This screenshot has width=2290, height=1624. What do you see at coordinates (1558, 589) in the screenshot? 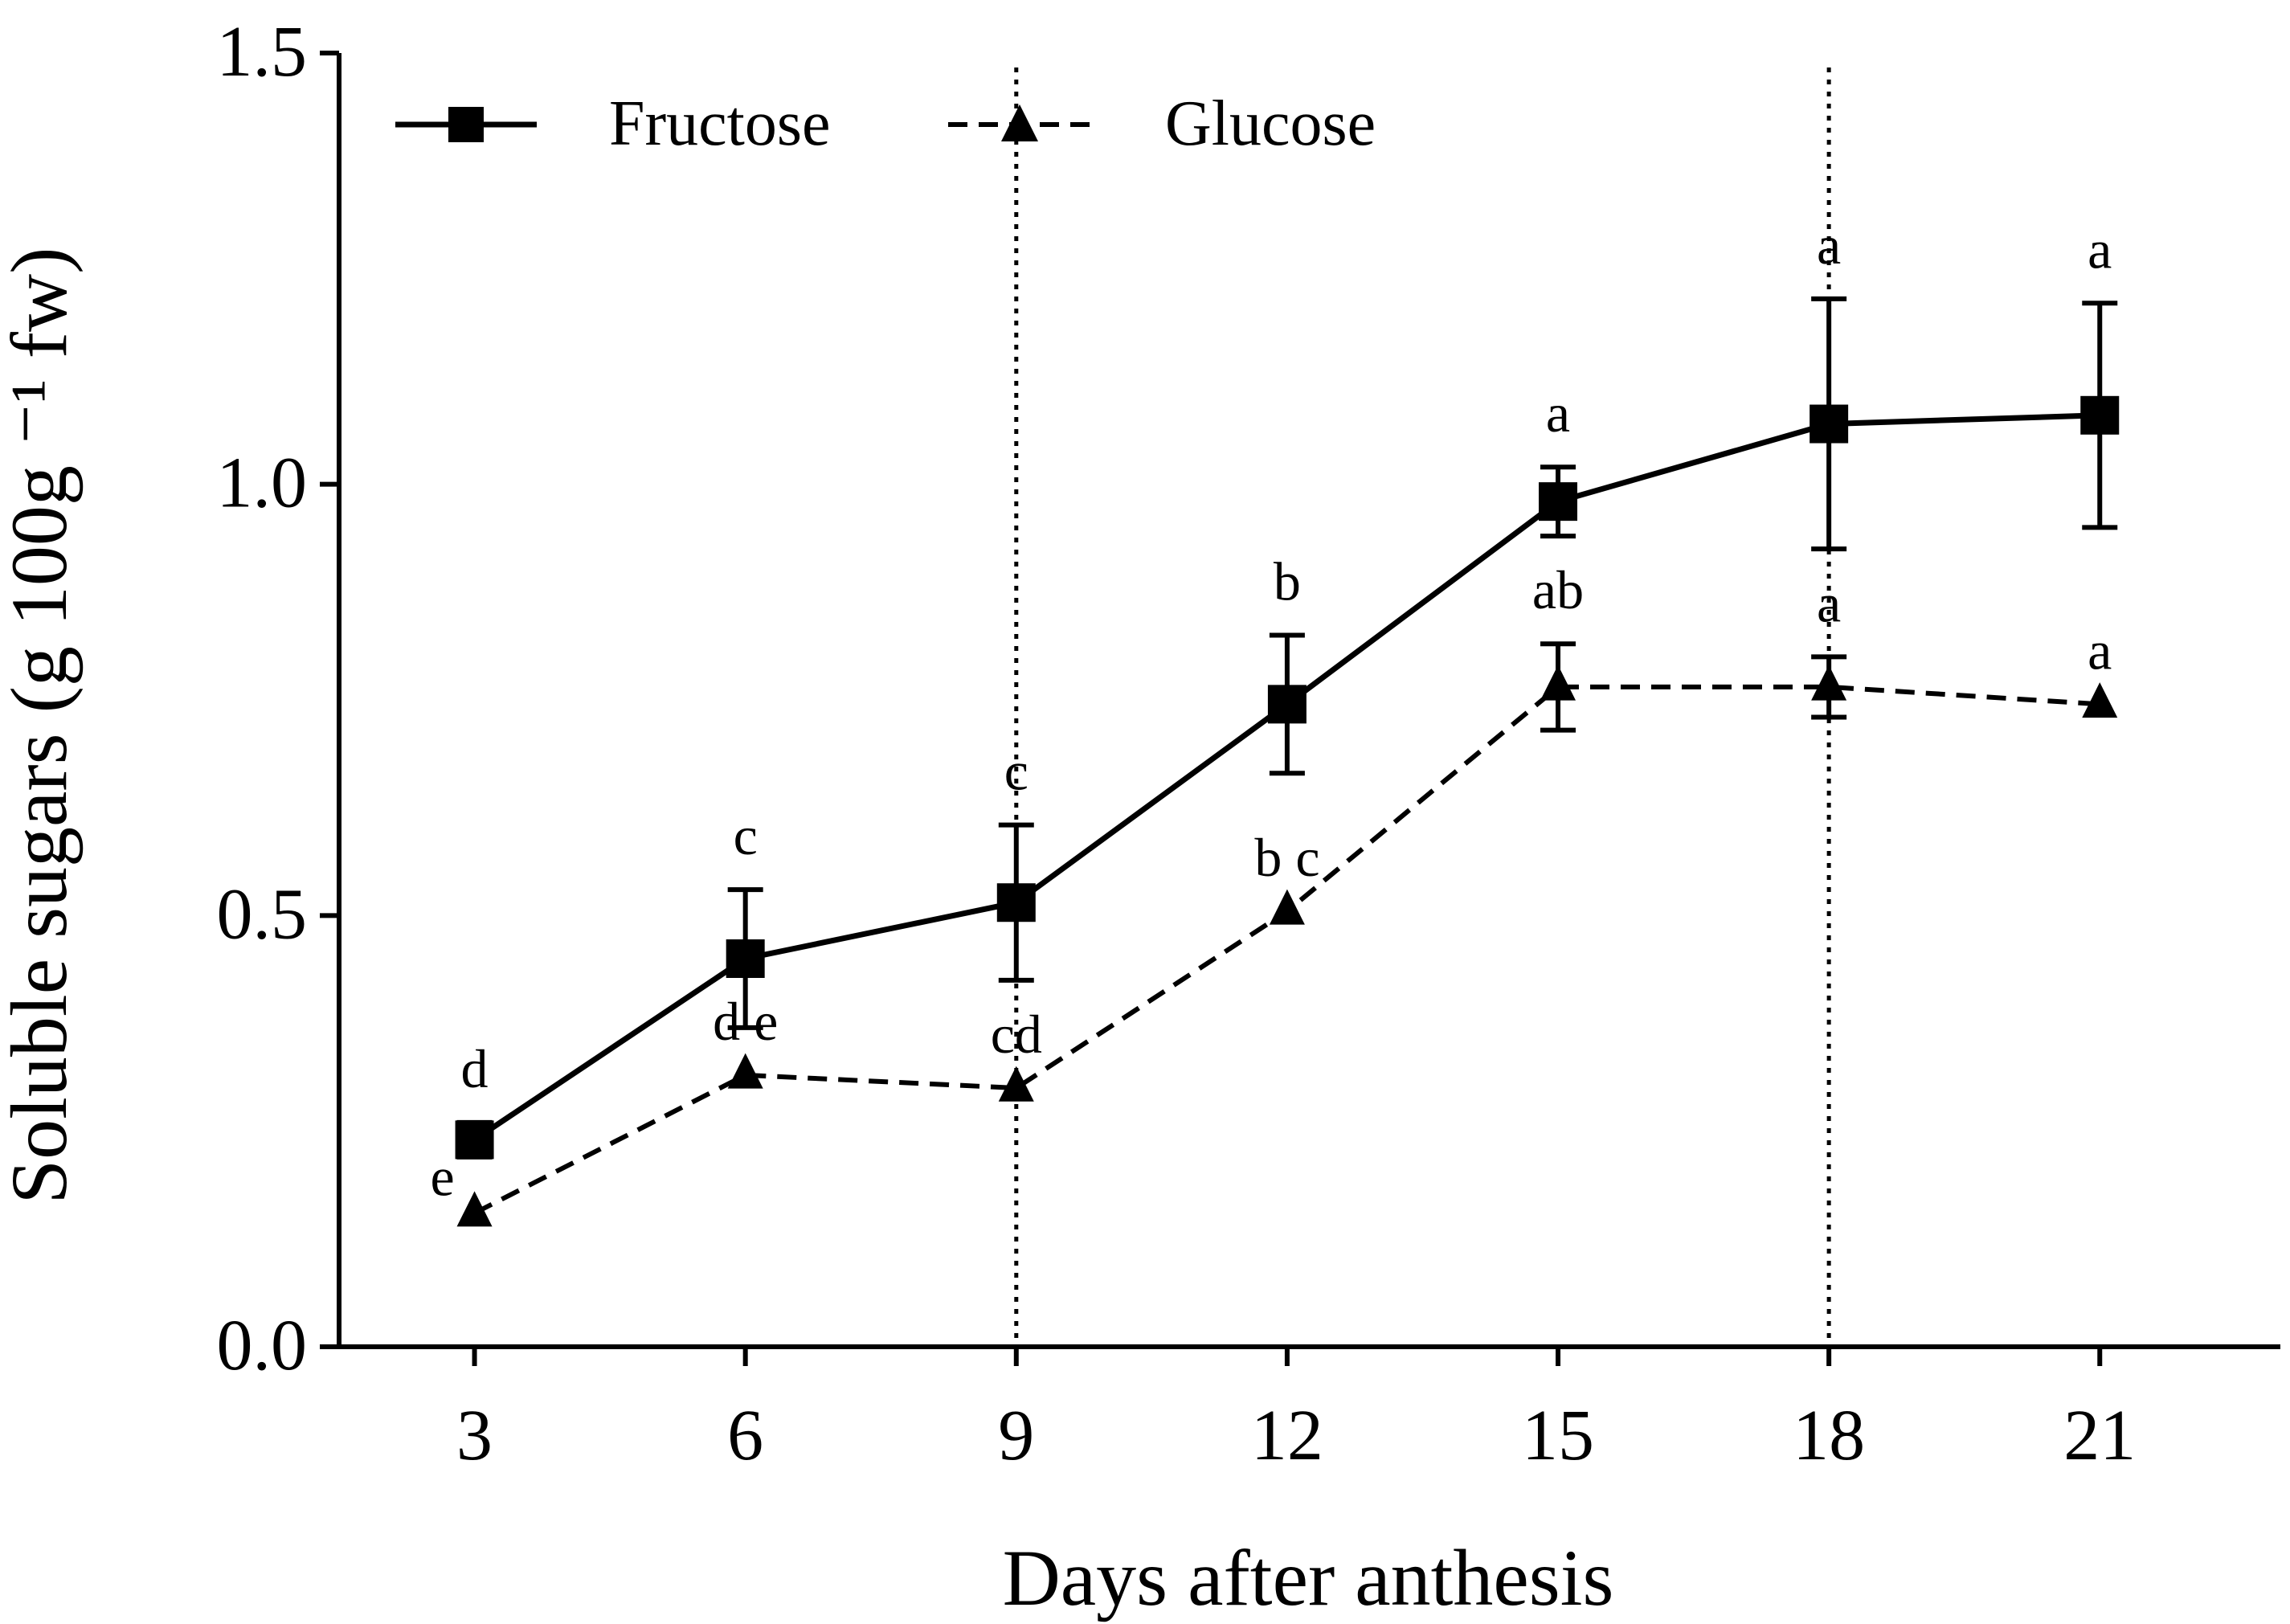
I see `glucose-letter: ab` at bounding box center [1558, 589].